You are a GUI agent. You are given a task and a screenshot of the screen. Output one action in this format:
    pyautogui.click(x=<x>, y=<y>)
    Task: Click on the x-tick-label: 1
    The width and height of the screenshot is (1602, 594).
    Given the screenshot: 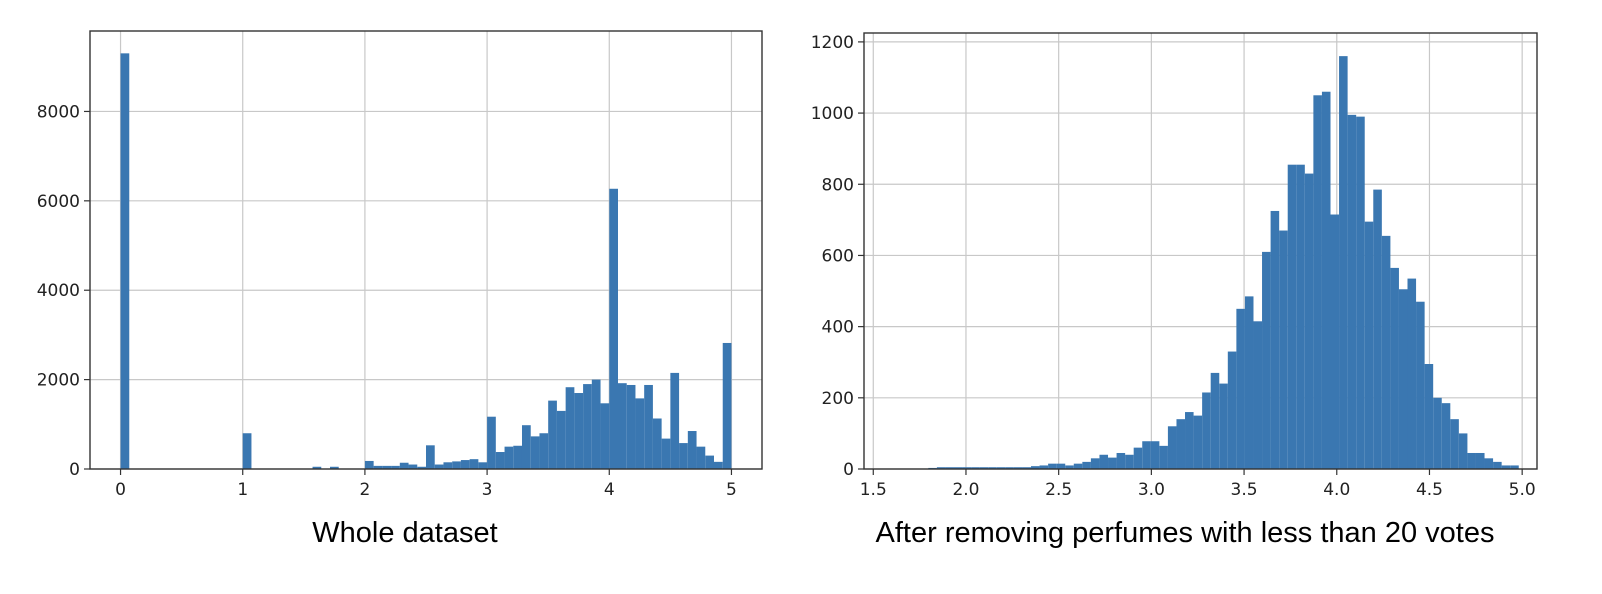 What is the action you would take?
    pyautogui.click(x=242, y=490)
    